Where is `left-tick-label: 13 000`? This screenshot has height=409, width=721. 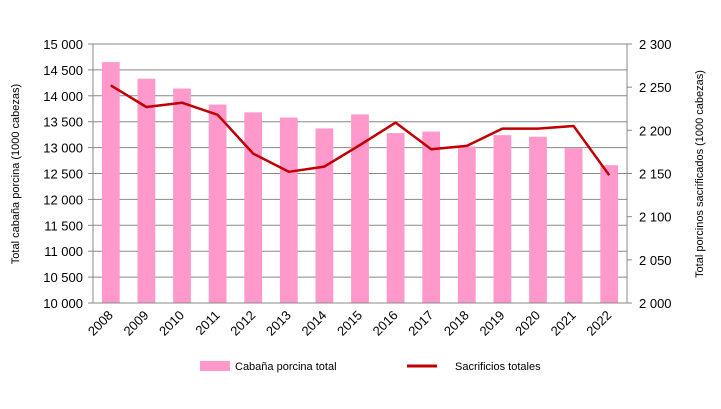 left-tick-label: 13 000 is located at coordinates (63, 148).